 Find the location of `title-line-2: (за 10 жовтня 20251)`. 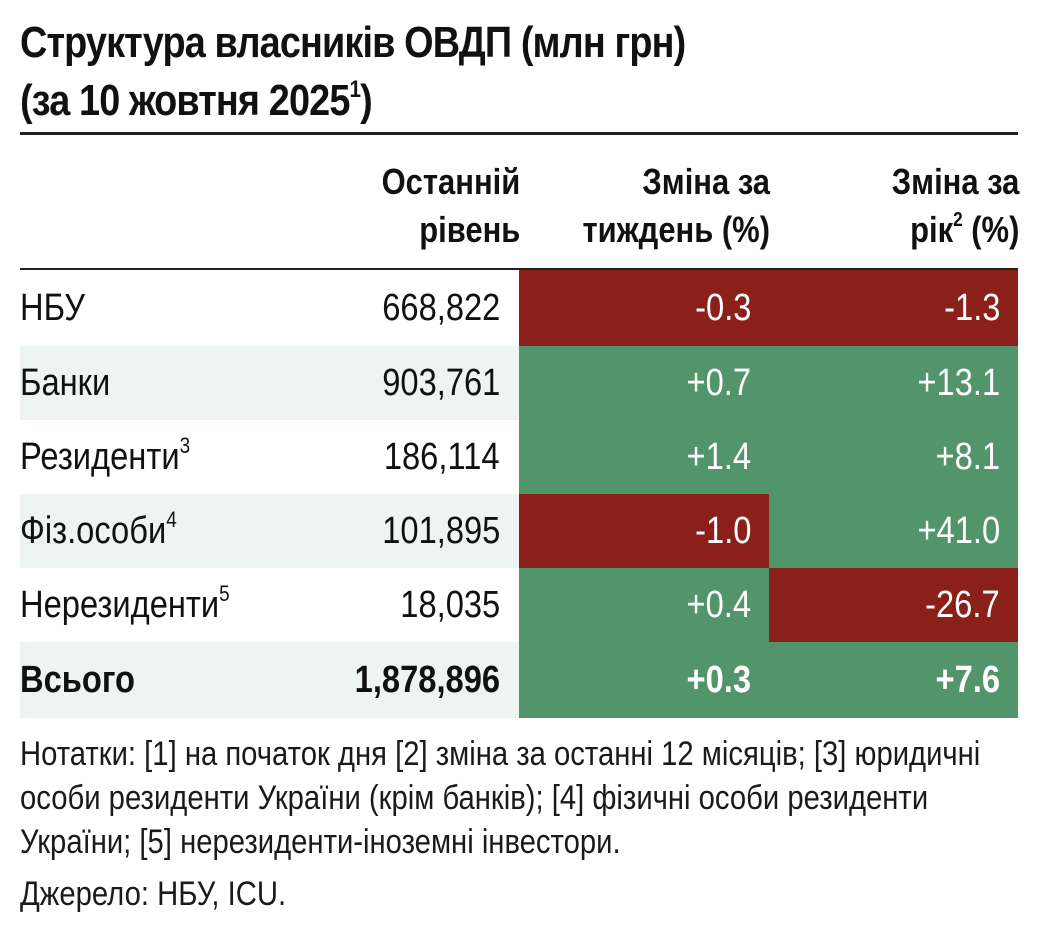

title-line-2: (за 10 жовтня 20251) is located at coordinates (196, 100).